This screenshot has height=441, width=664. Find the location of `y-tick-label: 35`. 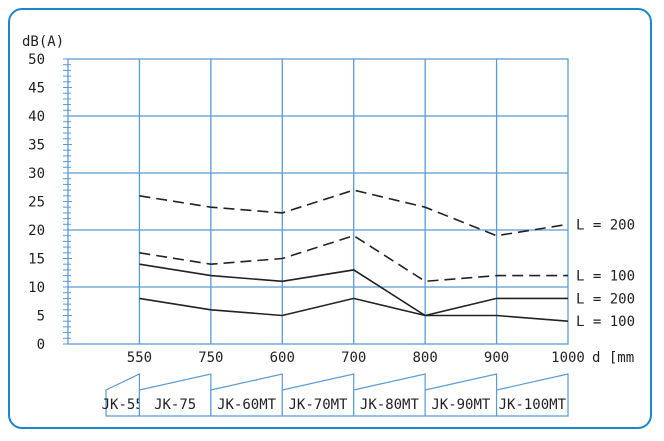

y-tick-label: 35 is located at coordinates (36, 146).